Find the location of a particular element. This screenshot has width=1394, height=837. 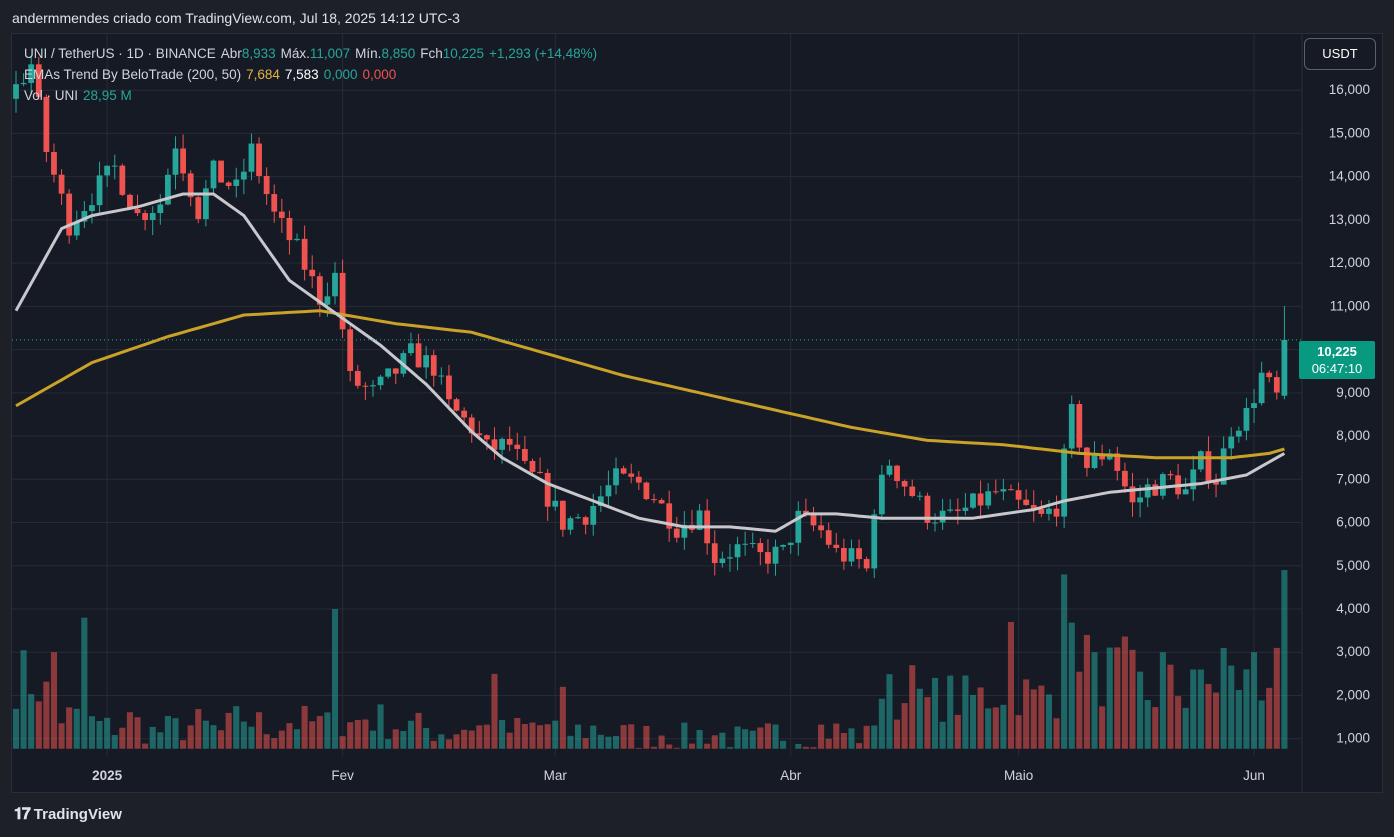

currency-button: USDT is located at coordinates (1340, 54).